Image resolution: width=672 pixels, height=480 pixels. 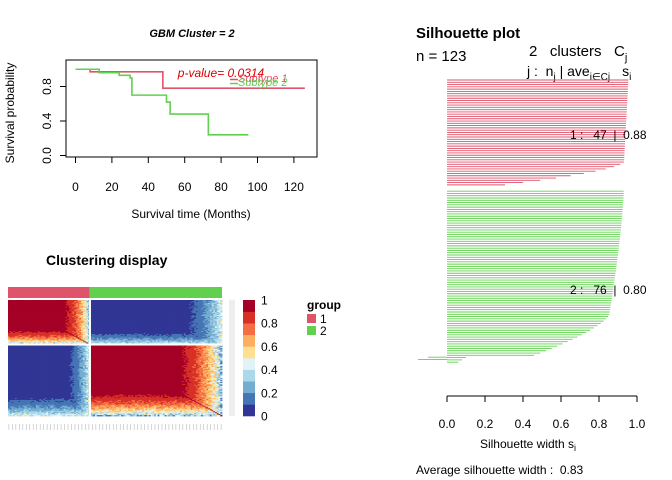 I want to click on survival-x-label: Survival time (Months), so click(x=190, y=214).